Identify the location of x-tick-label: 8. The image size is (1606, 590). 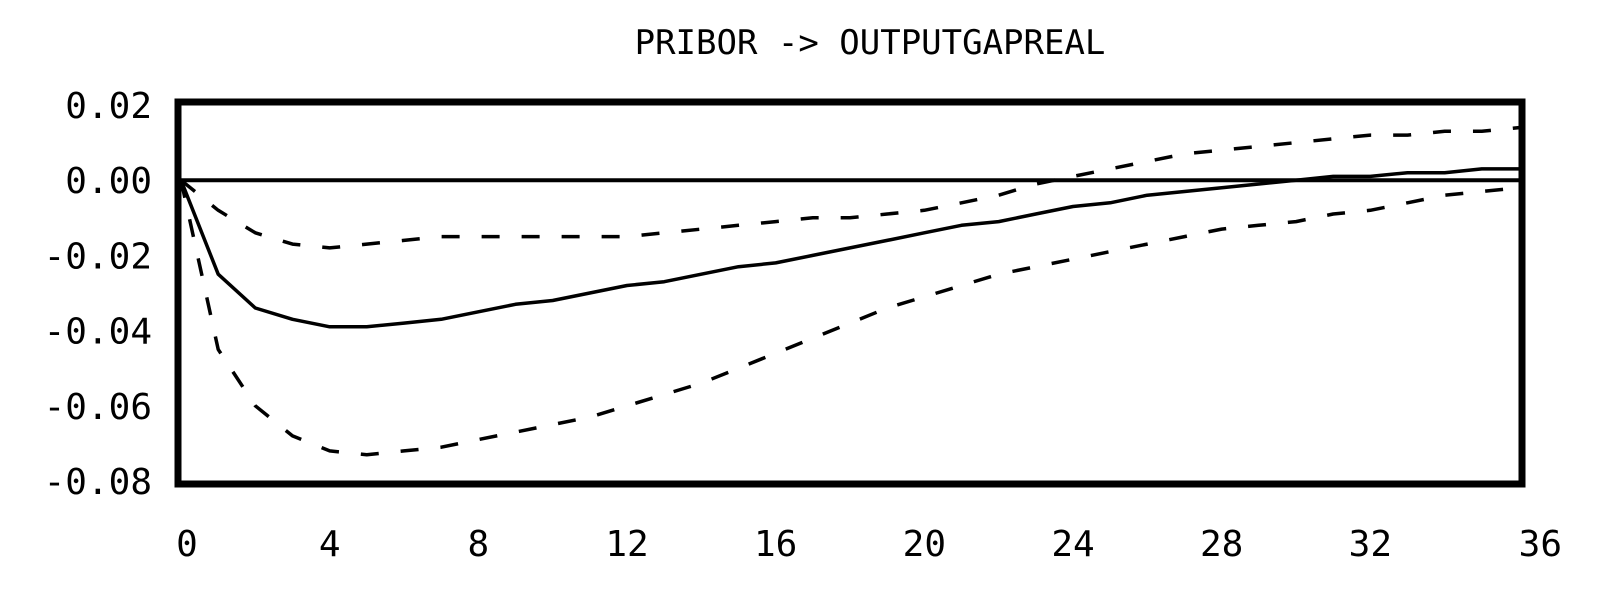
(478, 544).